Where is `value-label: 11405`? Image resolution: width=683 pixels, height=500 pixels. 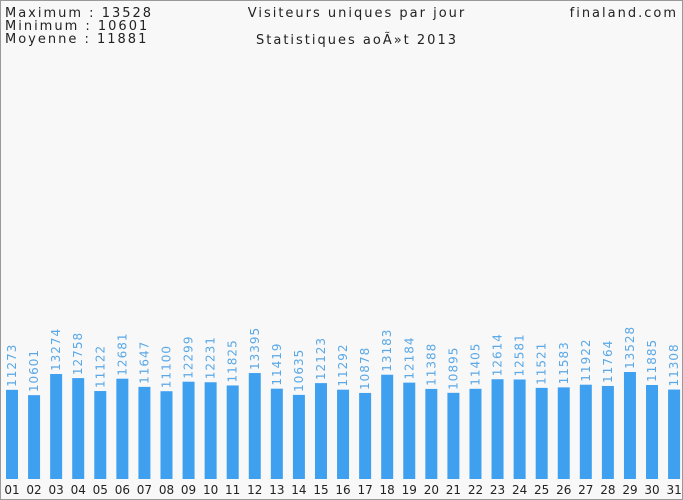
value-label: 11405 is located at coordinates (475, 364).